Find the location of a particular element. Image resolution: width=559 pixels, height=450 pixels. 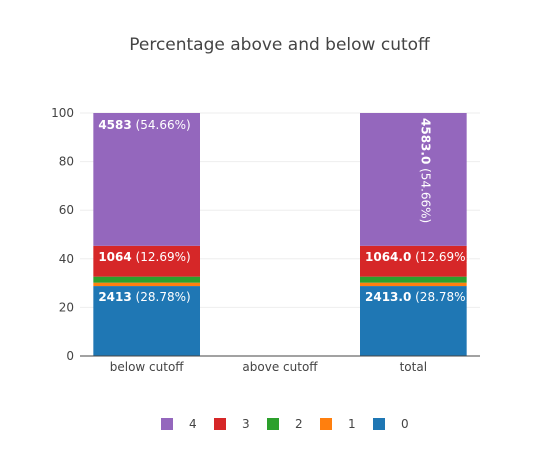

data-label: 4583.0 (54.66%) is located at coordinates (425, 170).